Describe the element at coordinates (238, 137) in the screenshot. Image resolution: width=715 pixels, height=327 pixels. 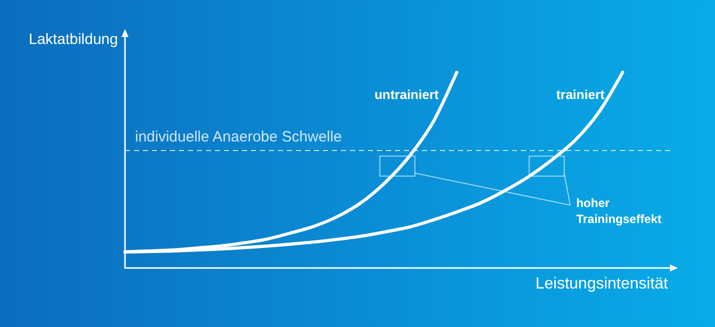
I see `ref-line-label: individuelle Anaerobe Schwelle` at that location.